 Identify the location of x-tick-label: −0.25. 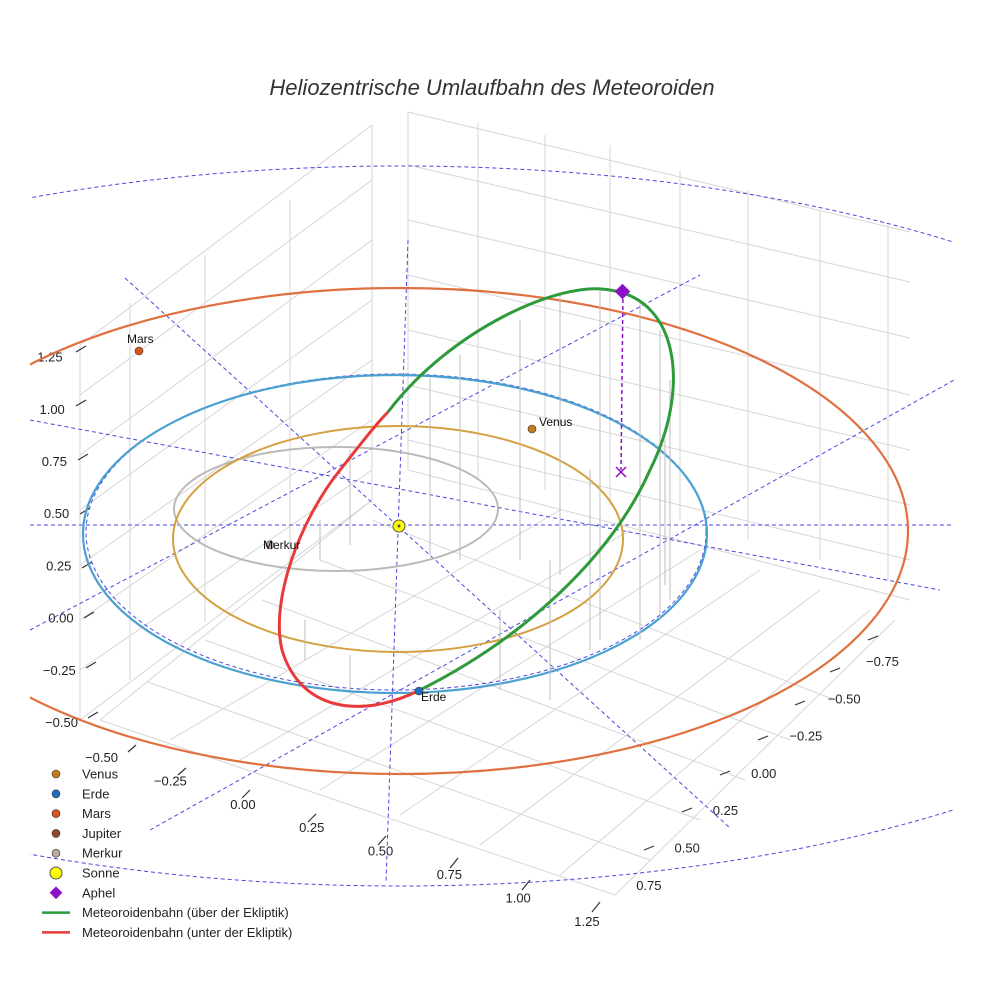
(170, 780).